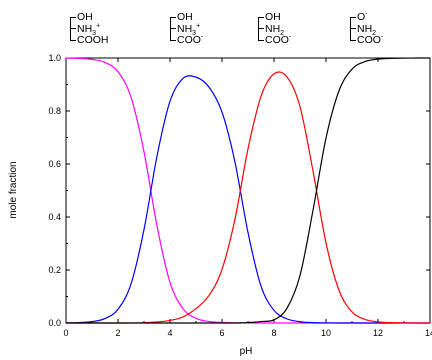 The image size is (432, 360). What do you see at coordinates (54, 323) in the screenshot?
I see `y-tick-label: 0.0` at bounding box center [54, 323].